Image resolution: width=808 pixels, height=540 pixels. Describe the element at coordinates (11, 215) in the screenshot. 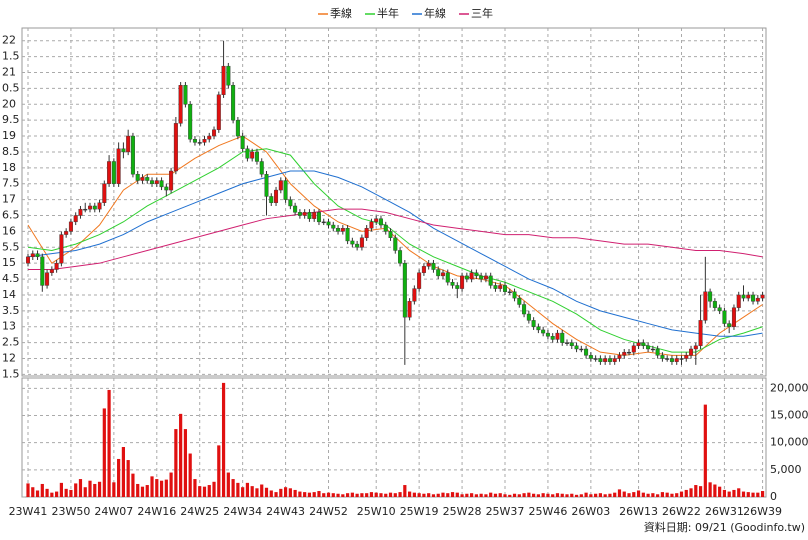

I see `y-tick-label: 6.5` at that location.